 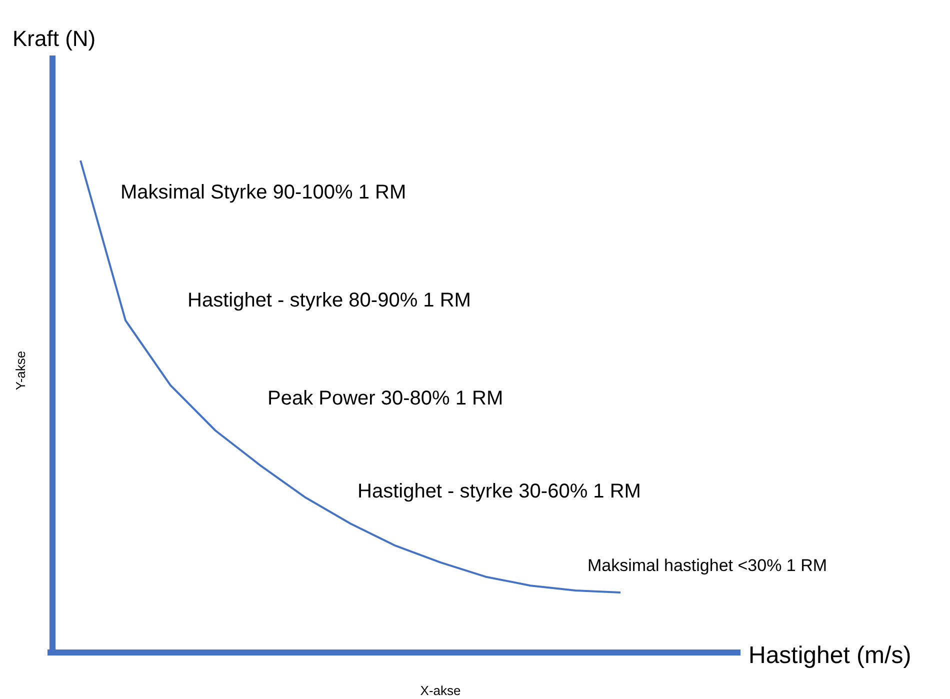 I want to click on text: Y-akse, so click(x=20, y=370).